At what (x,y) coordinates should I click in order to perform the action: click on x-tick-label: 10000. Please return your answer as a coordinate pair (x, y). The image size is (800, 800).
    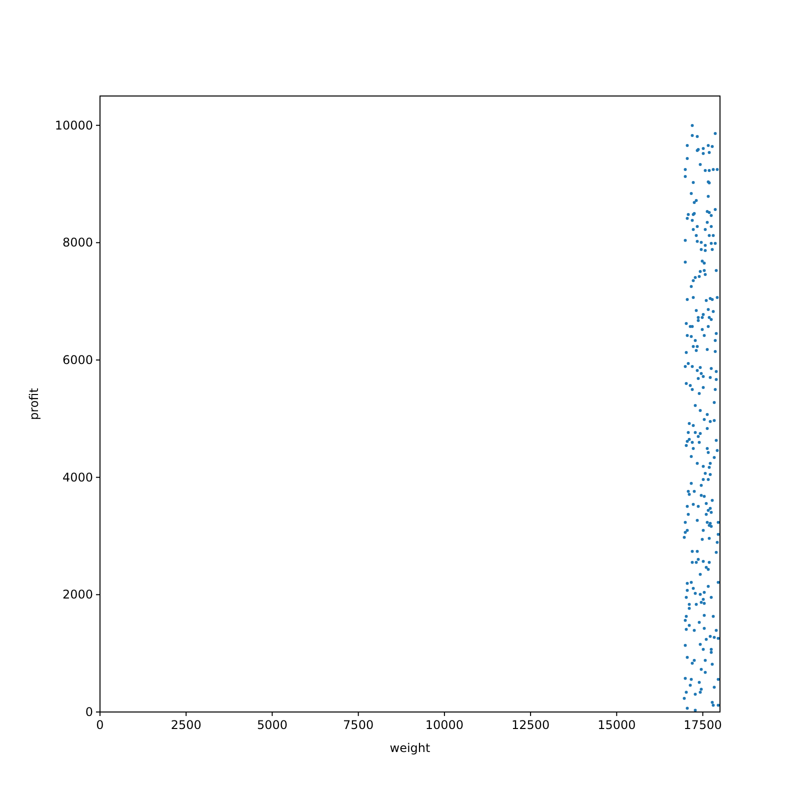
    Looking at the image, I should click on (444, 725).